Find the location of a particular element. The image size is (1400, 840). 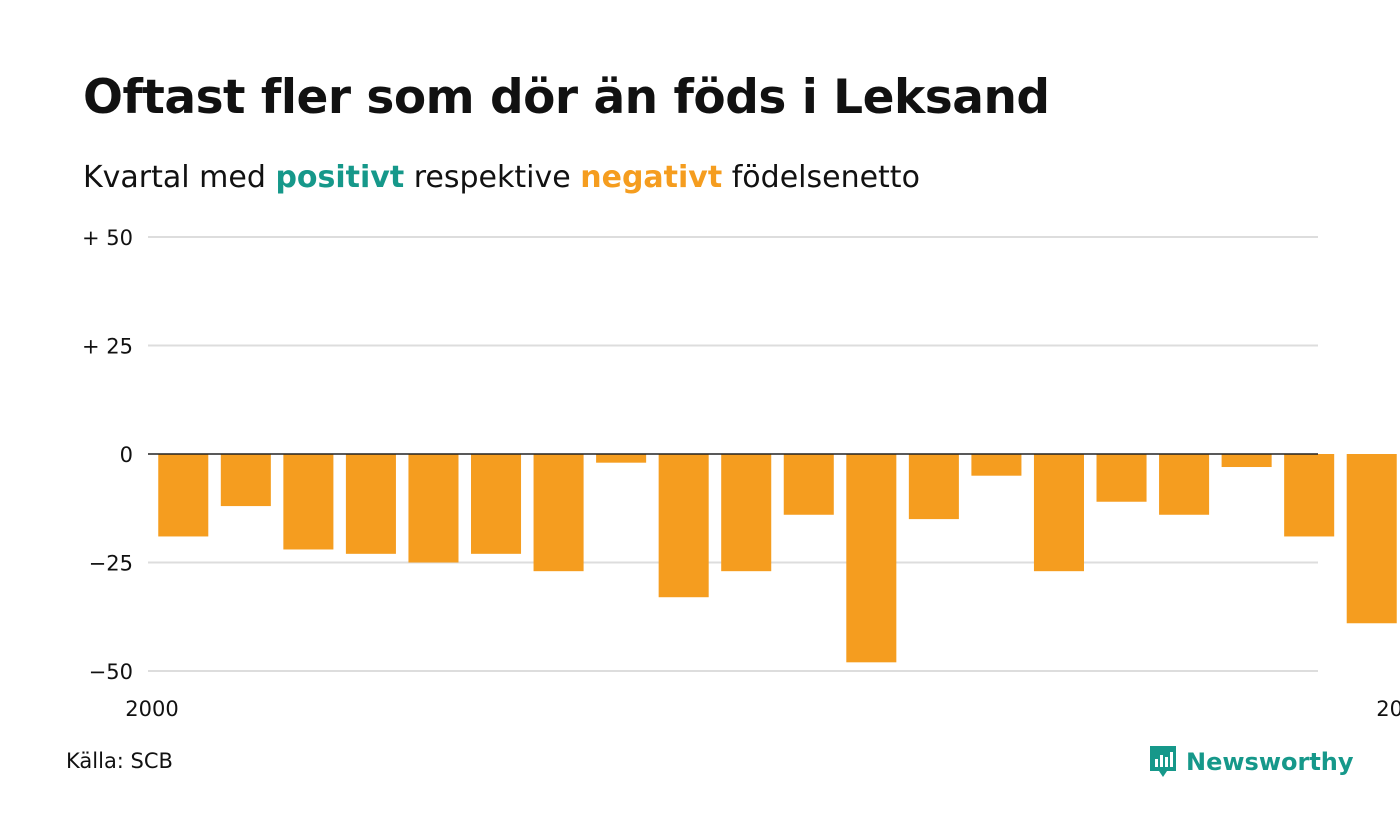

newsworthy-logo: Newsworthy is located at coordinates (1251, 762).